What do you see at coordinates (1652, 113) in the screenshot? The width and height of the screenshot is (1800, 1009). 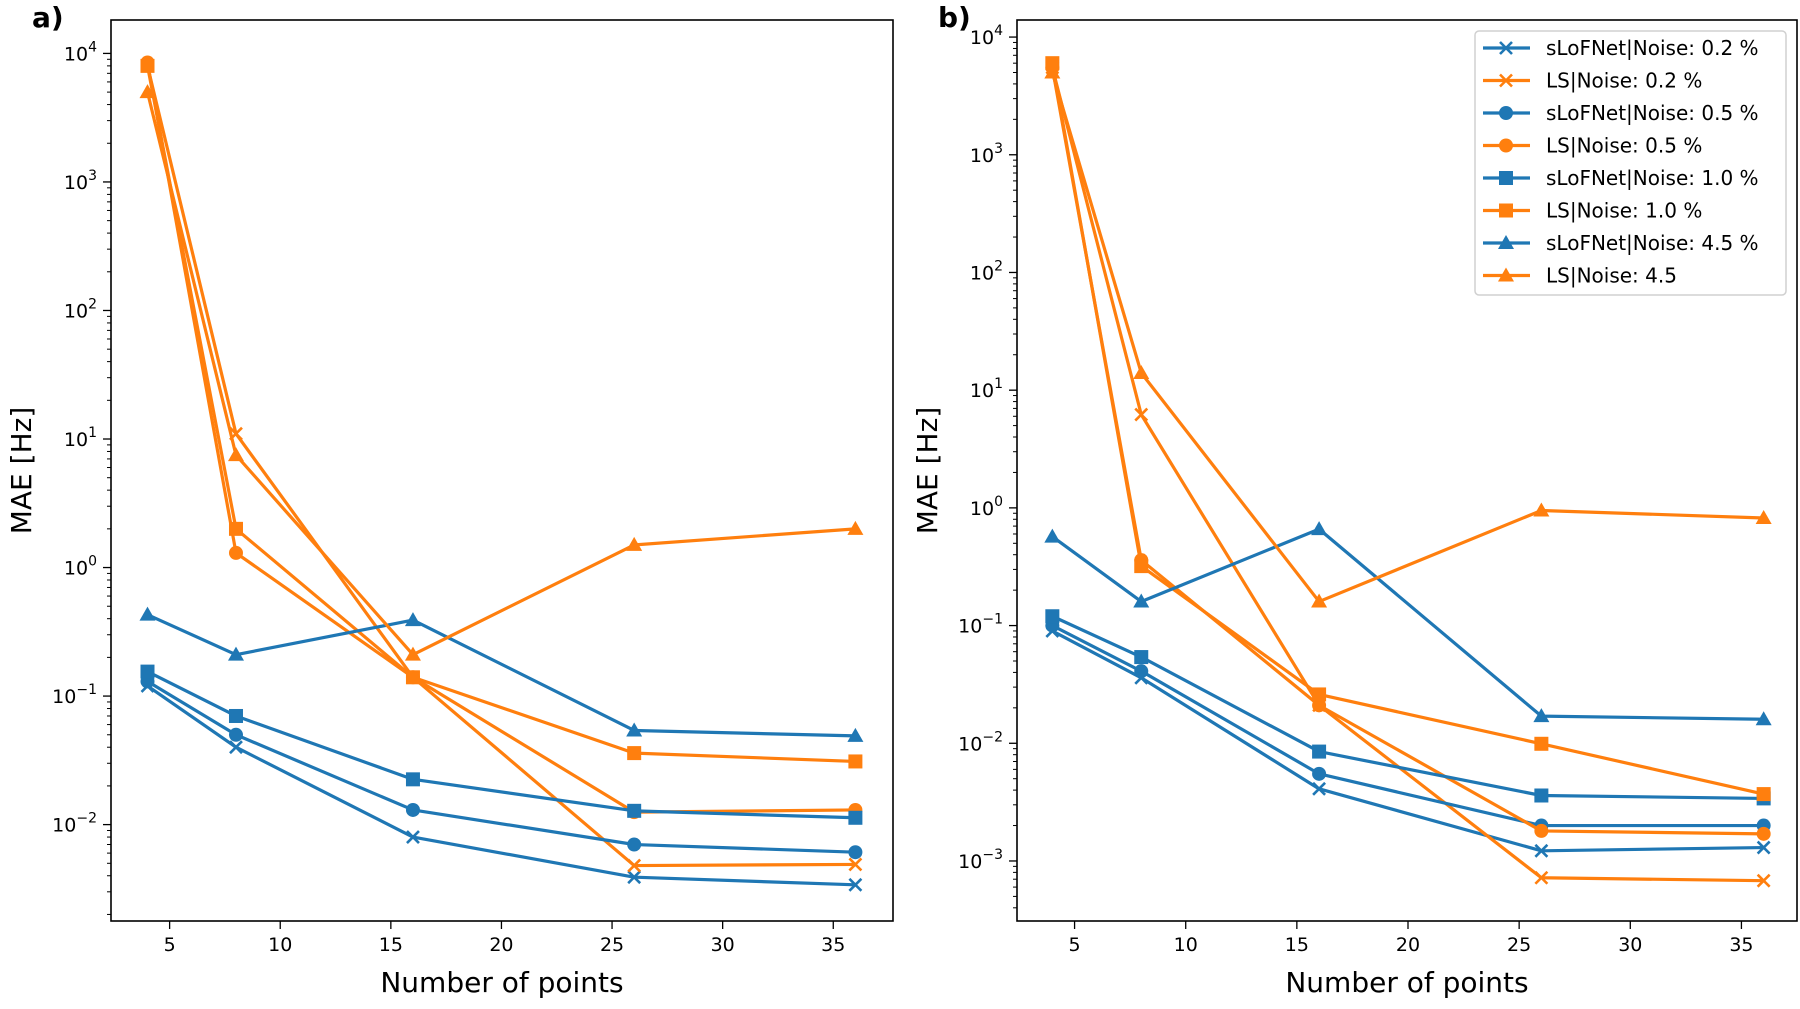 I see `legend-label: sLoFNet|Noise: 0.5 %` at bounding box center [1652, 113].